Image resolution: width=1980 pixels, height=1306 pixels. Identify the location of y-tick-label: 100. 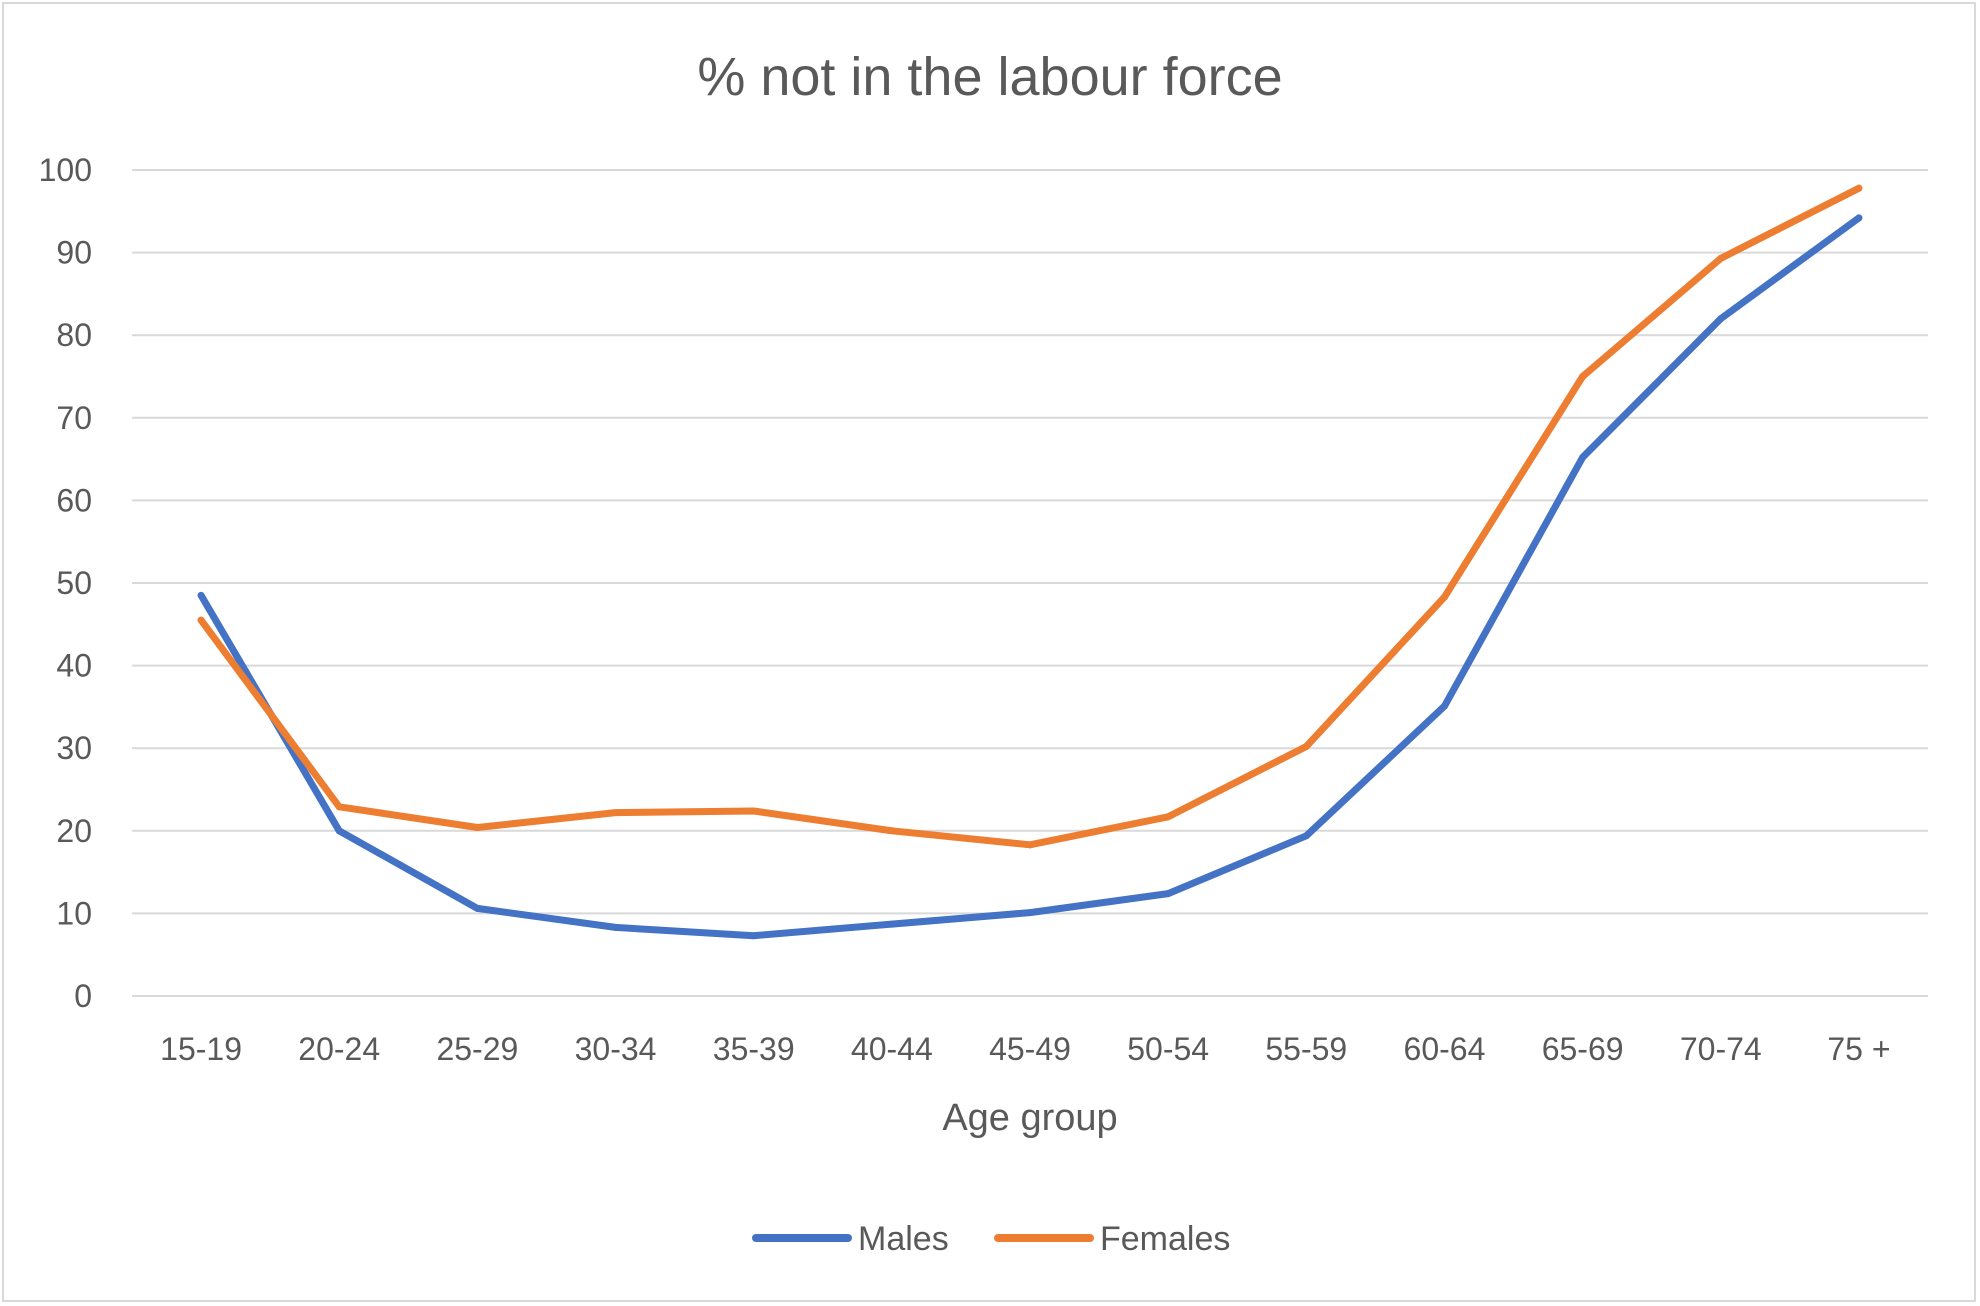
(65, 170).